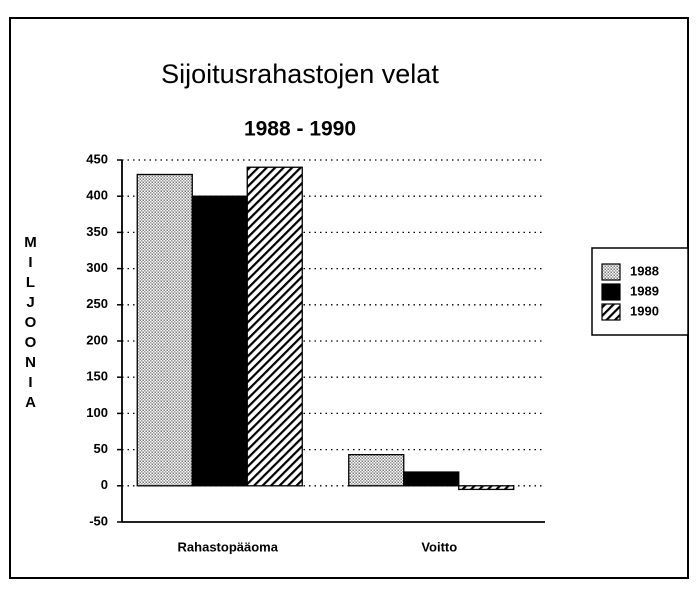 The height and width of the screenshot is (592, 696). What do you see at coordinates (644, 270) in the screenshot?
I see `legend-label: 1988` at bounding box center [644, 270].